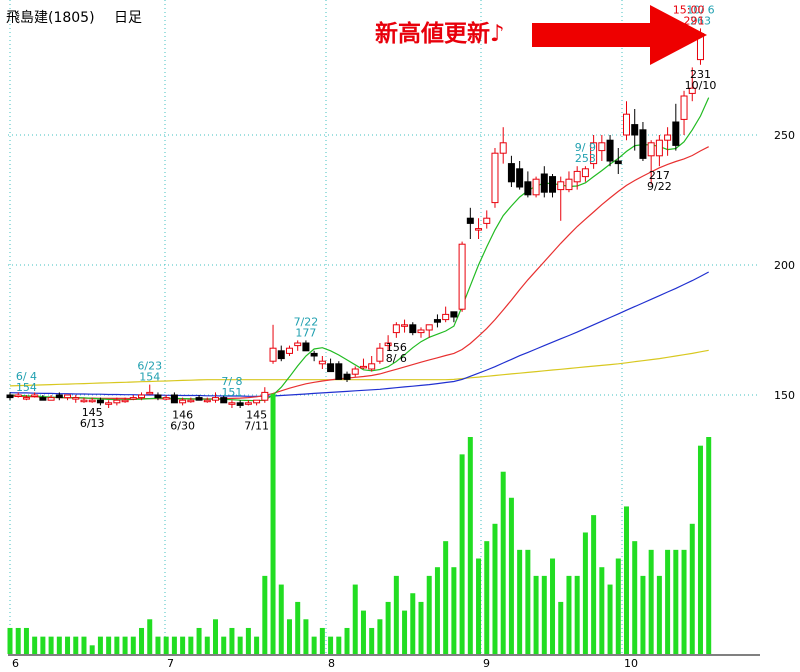 The image size is (800, 672). Describe the element at coordinates (585, 158) in the screenshot. I see `annotation-value: 253` at that location.